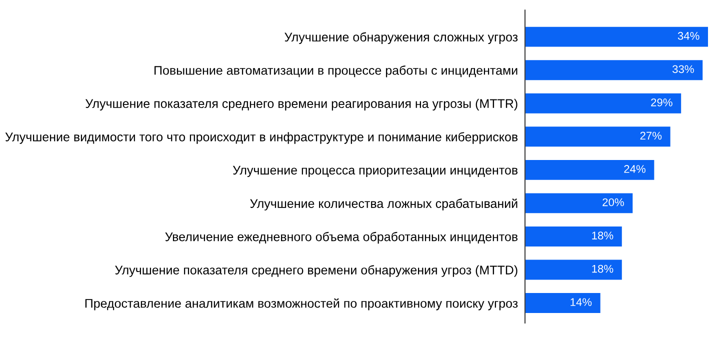  I want to click on data-label: 20%, so click(613, 202).